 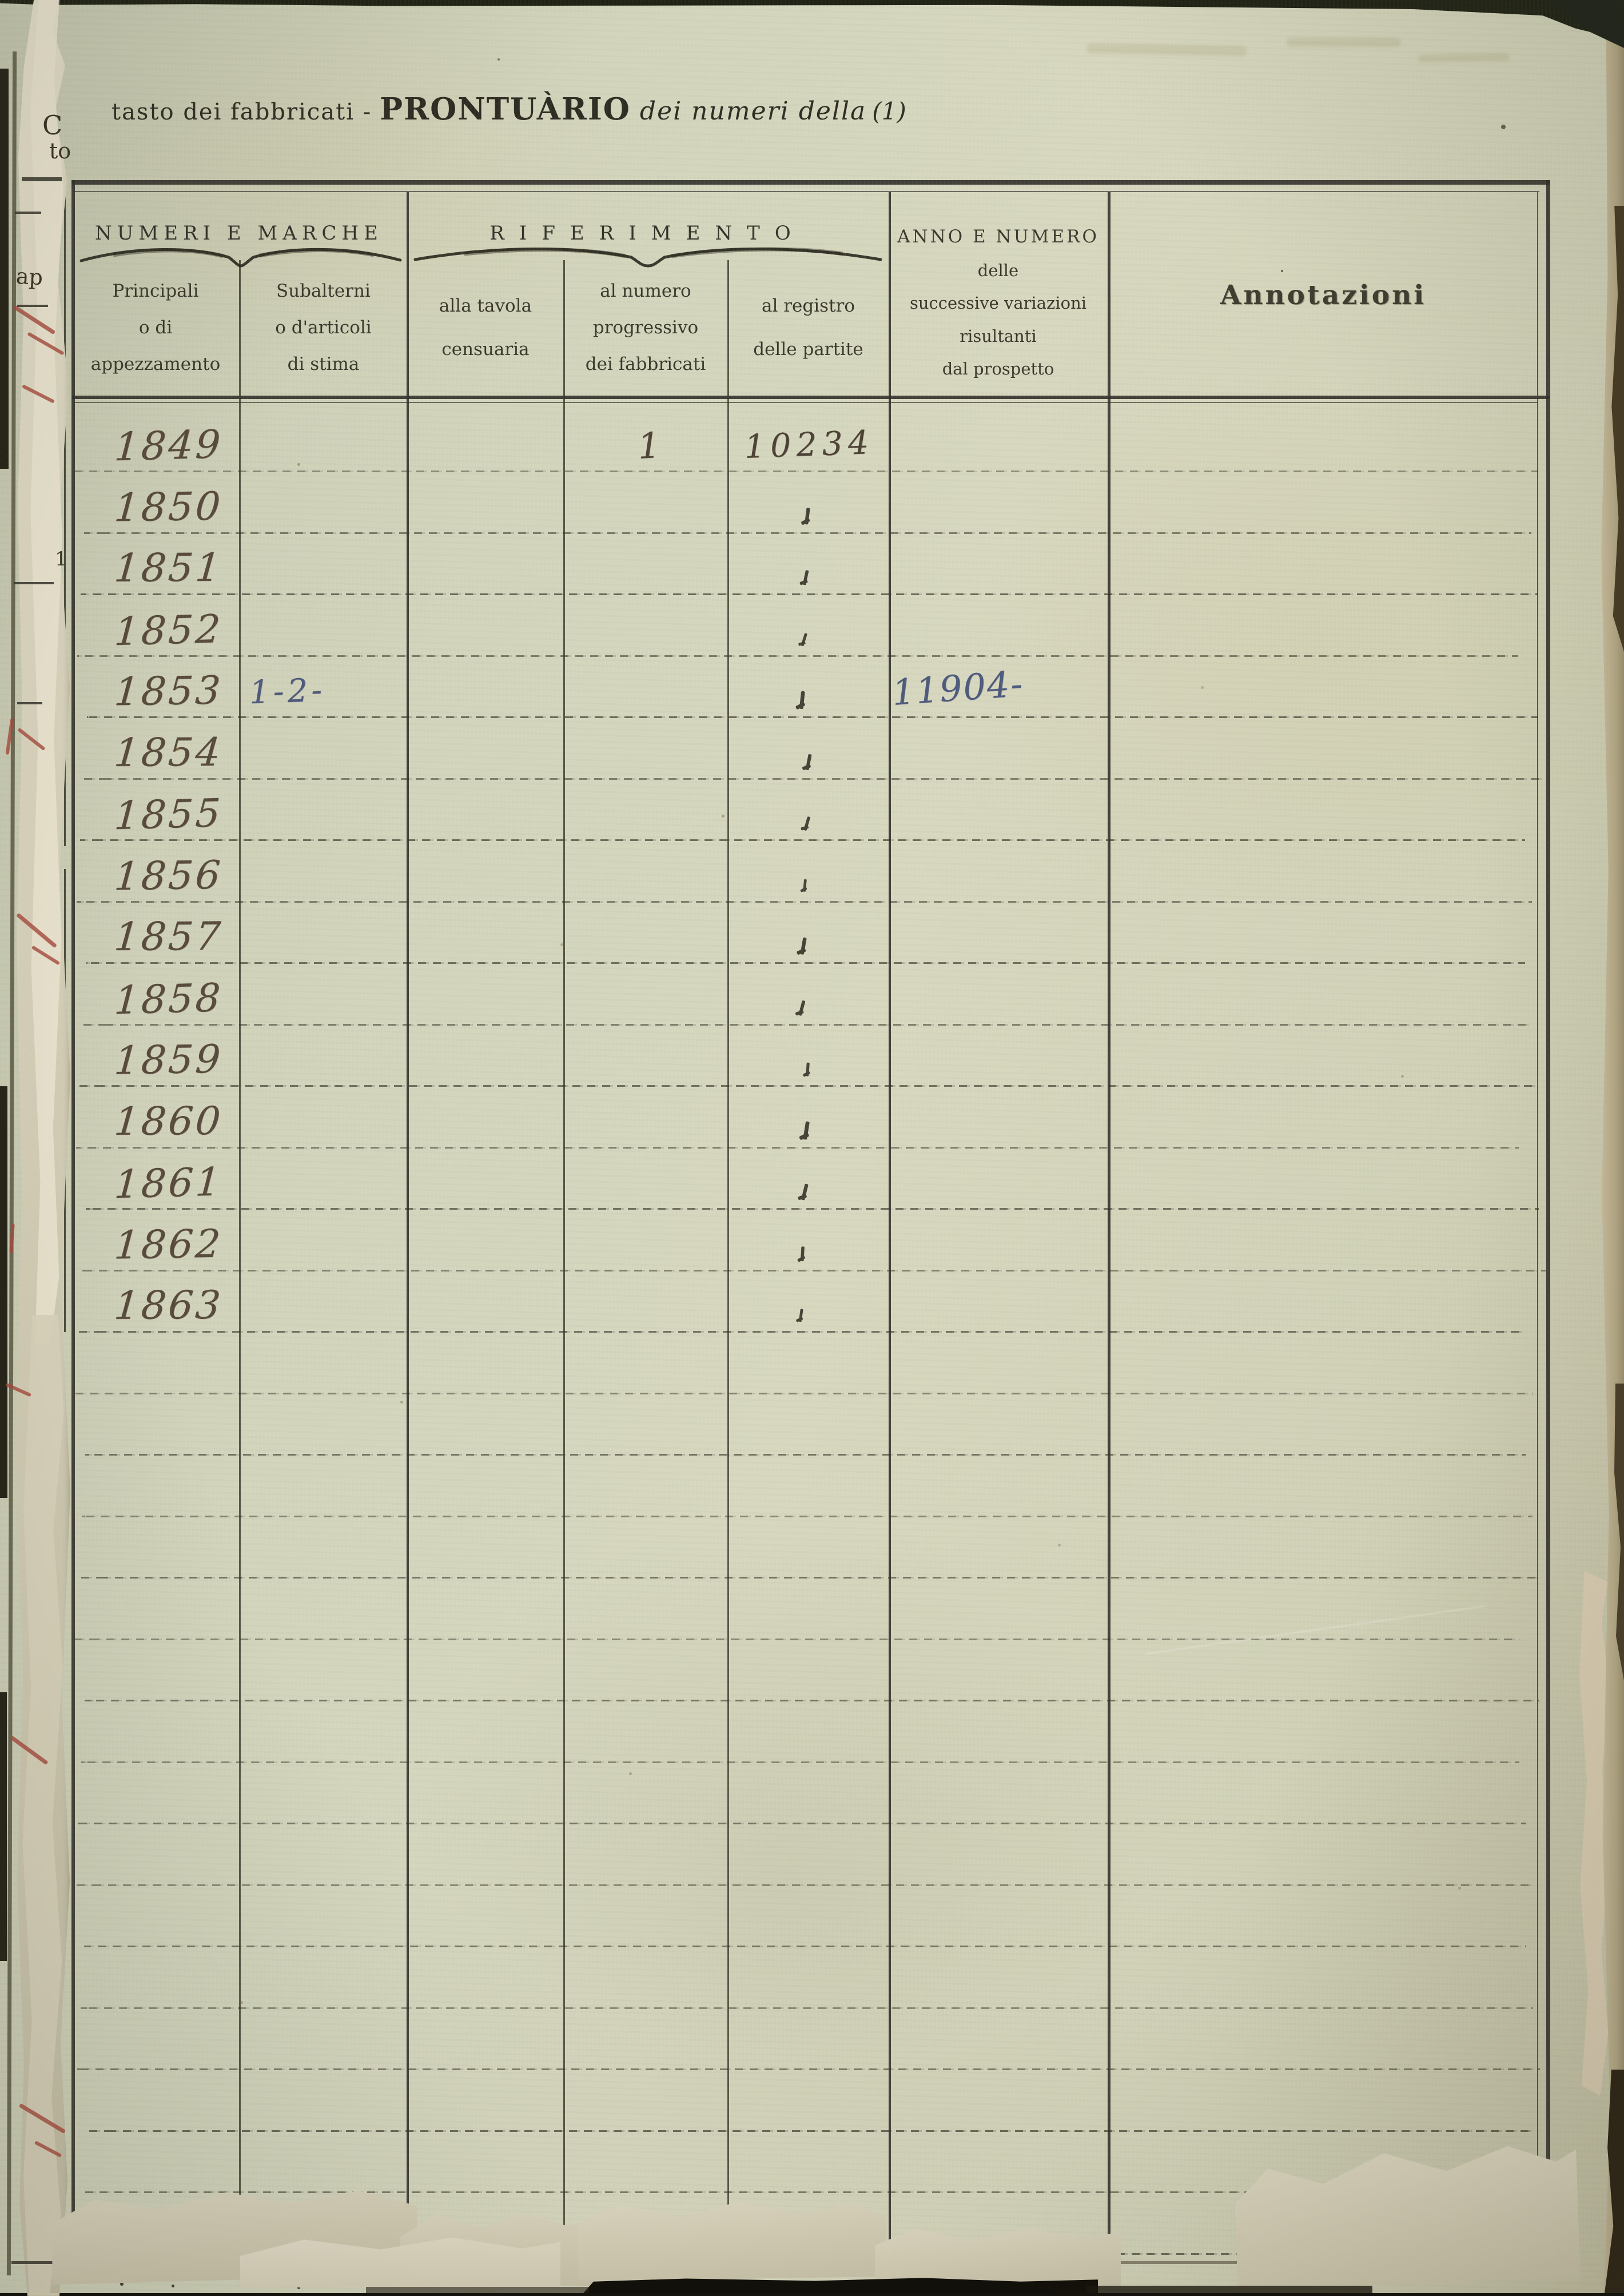 I want to click on column-header-annotazioni: Annotazioni, so click(x=1323, y=295).